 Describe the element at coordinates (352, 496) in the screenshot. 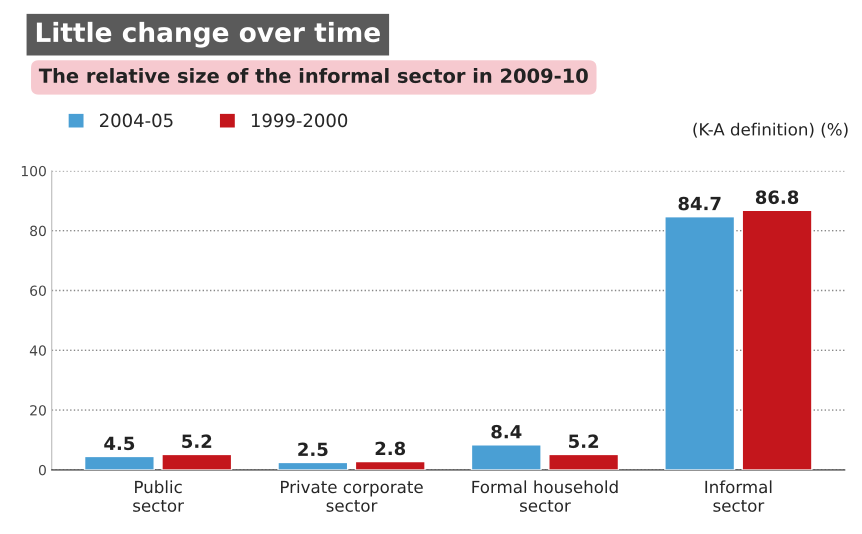

I see `x-tick-label: Private corporate sector` at that location.